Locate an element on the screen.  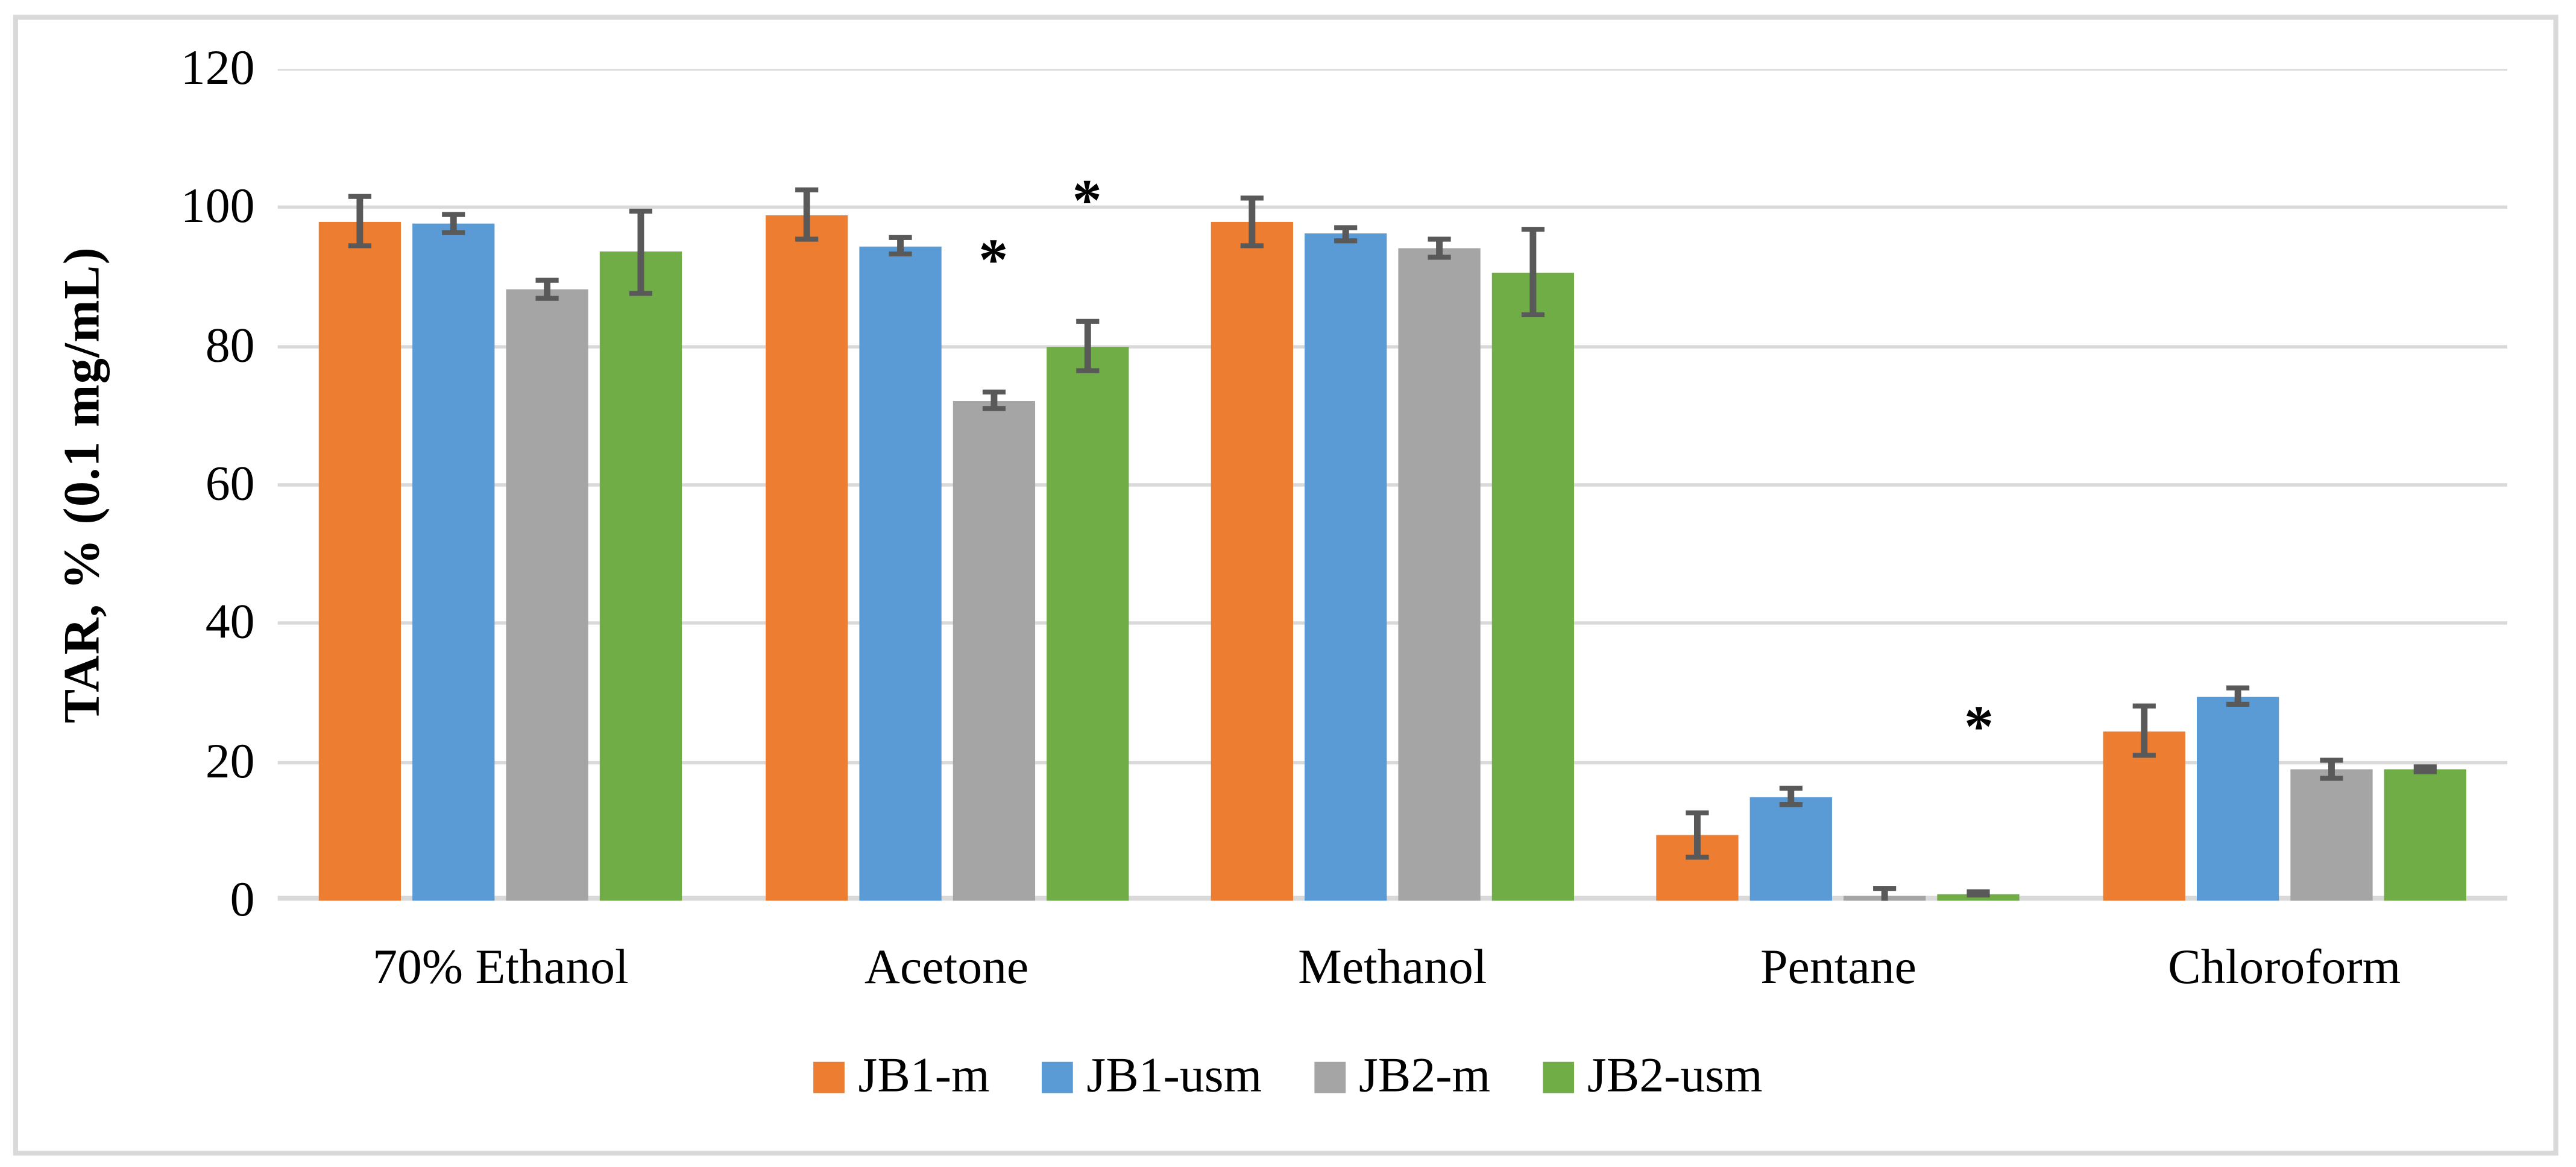
bar-jb2-usm-acetone is located at coordinates (1087, 623).